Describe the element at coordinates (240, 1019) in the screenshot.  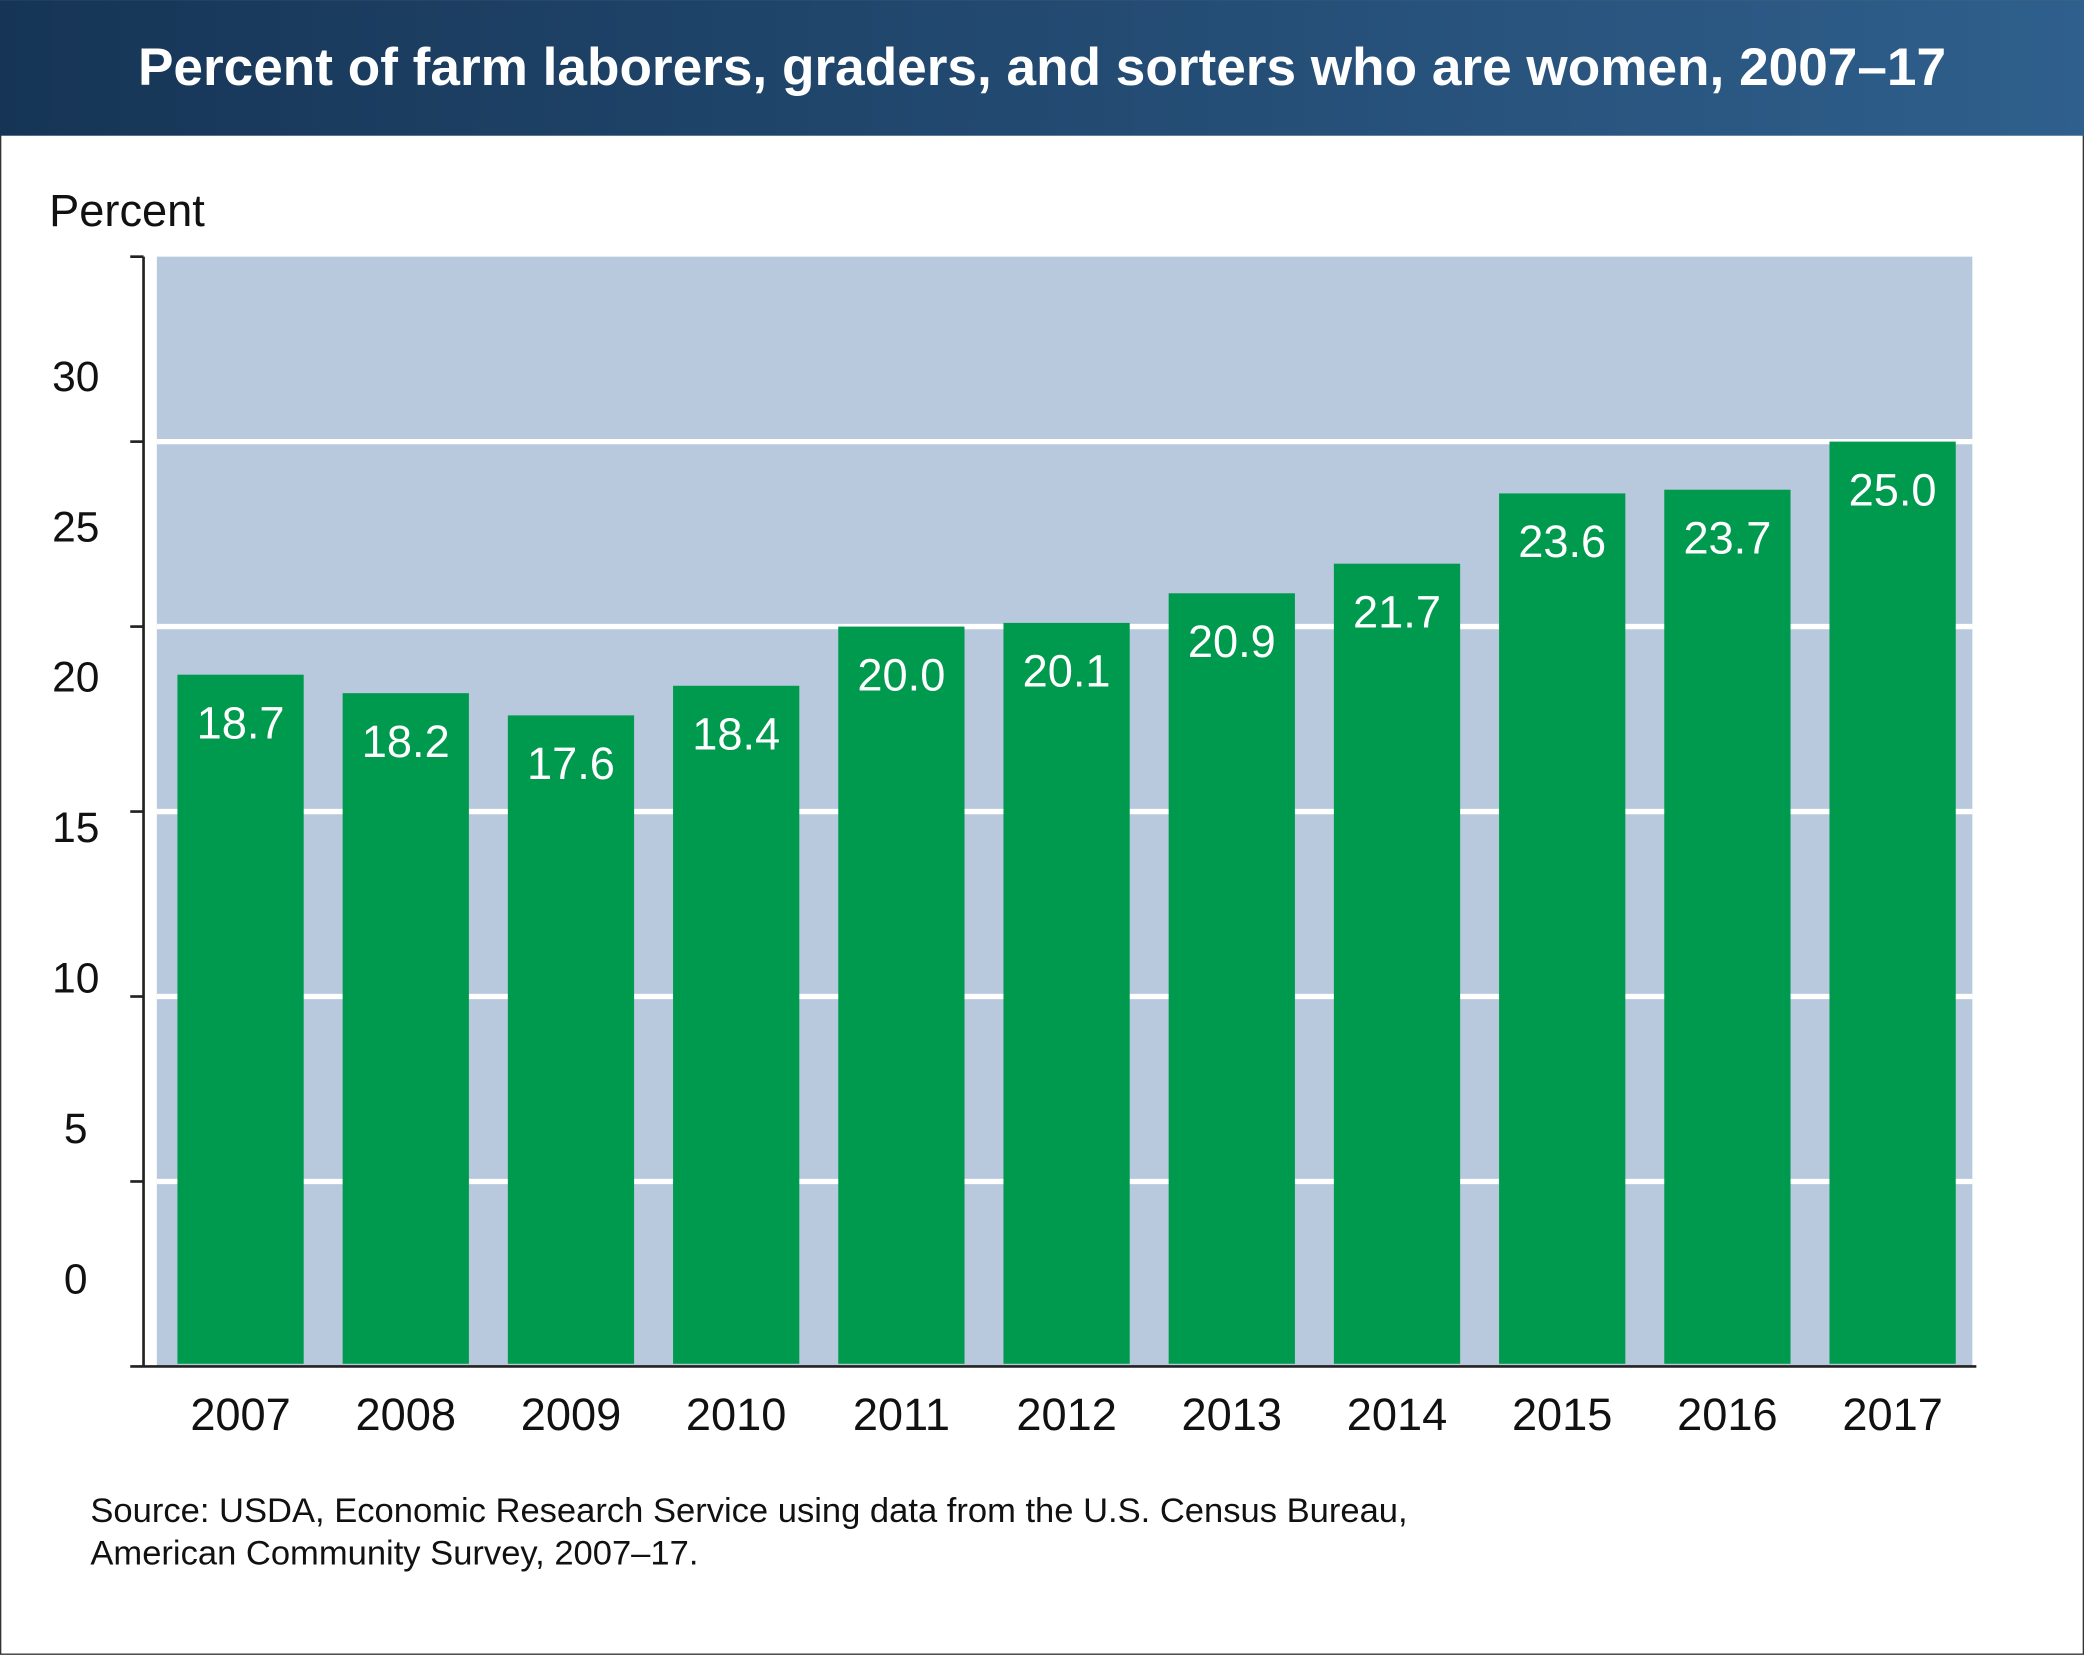
I see `bar-2007` at that location.